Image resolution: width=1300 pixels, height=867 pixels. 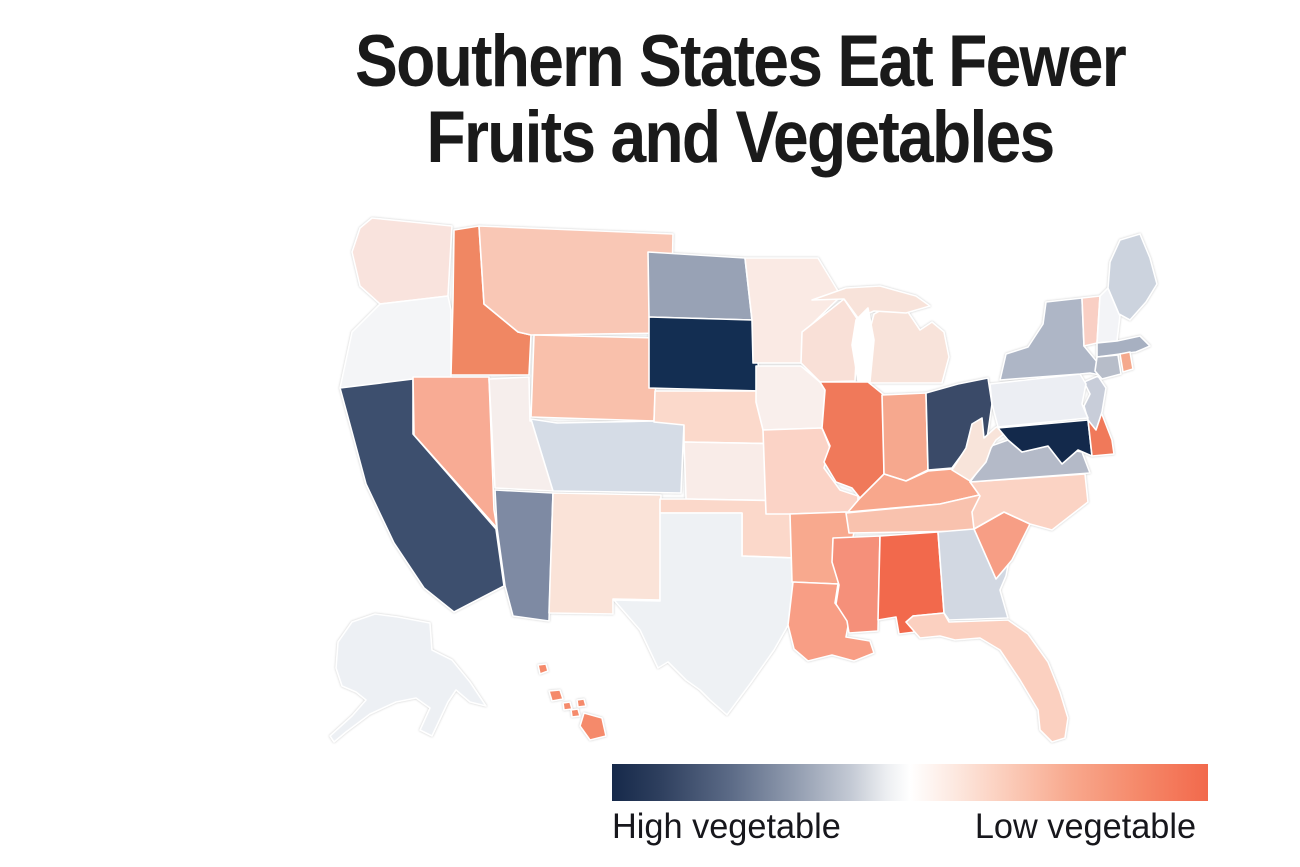 What do you see at coordinates (863, 344) in the screenshot?
I see `lake-michigan` at bounding box center [863, 344].